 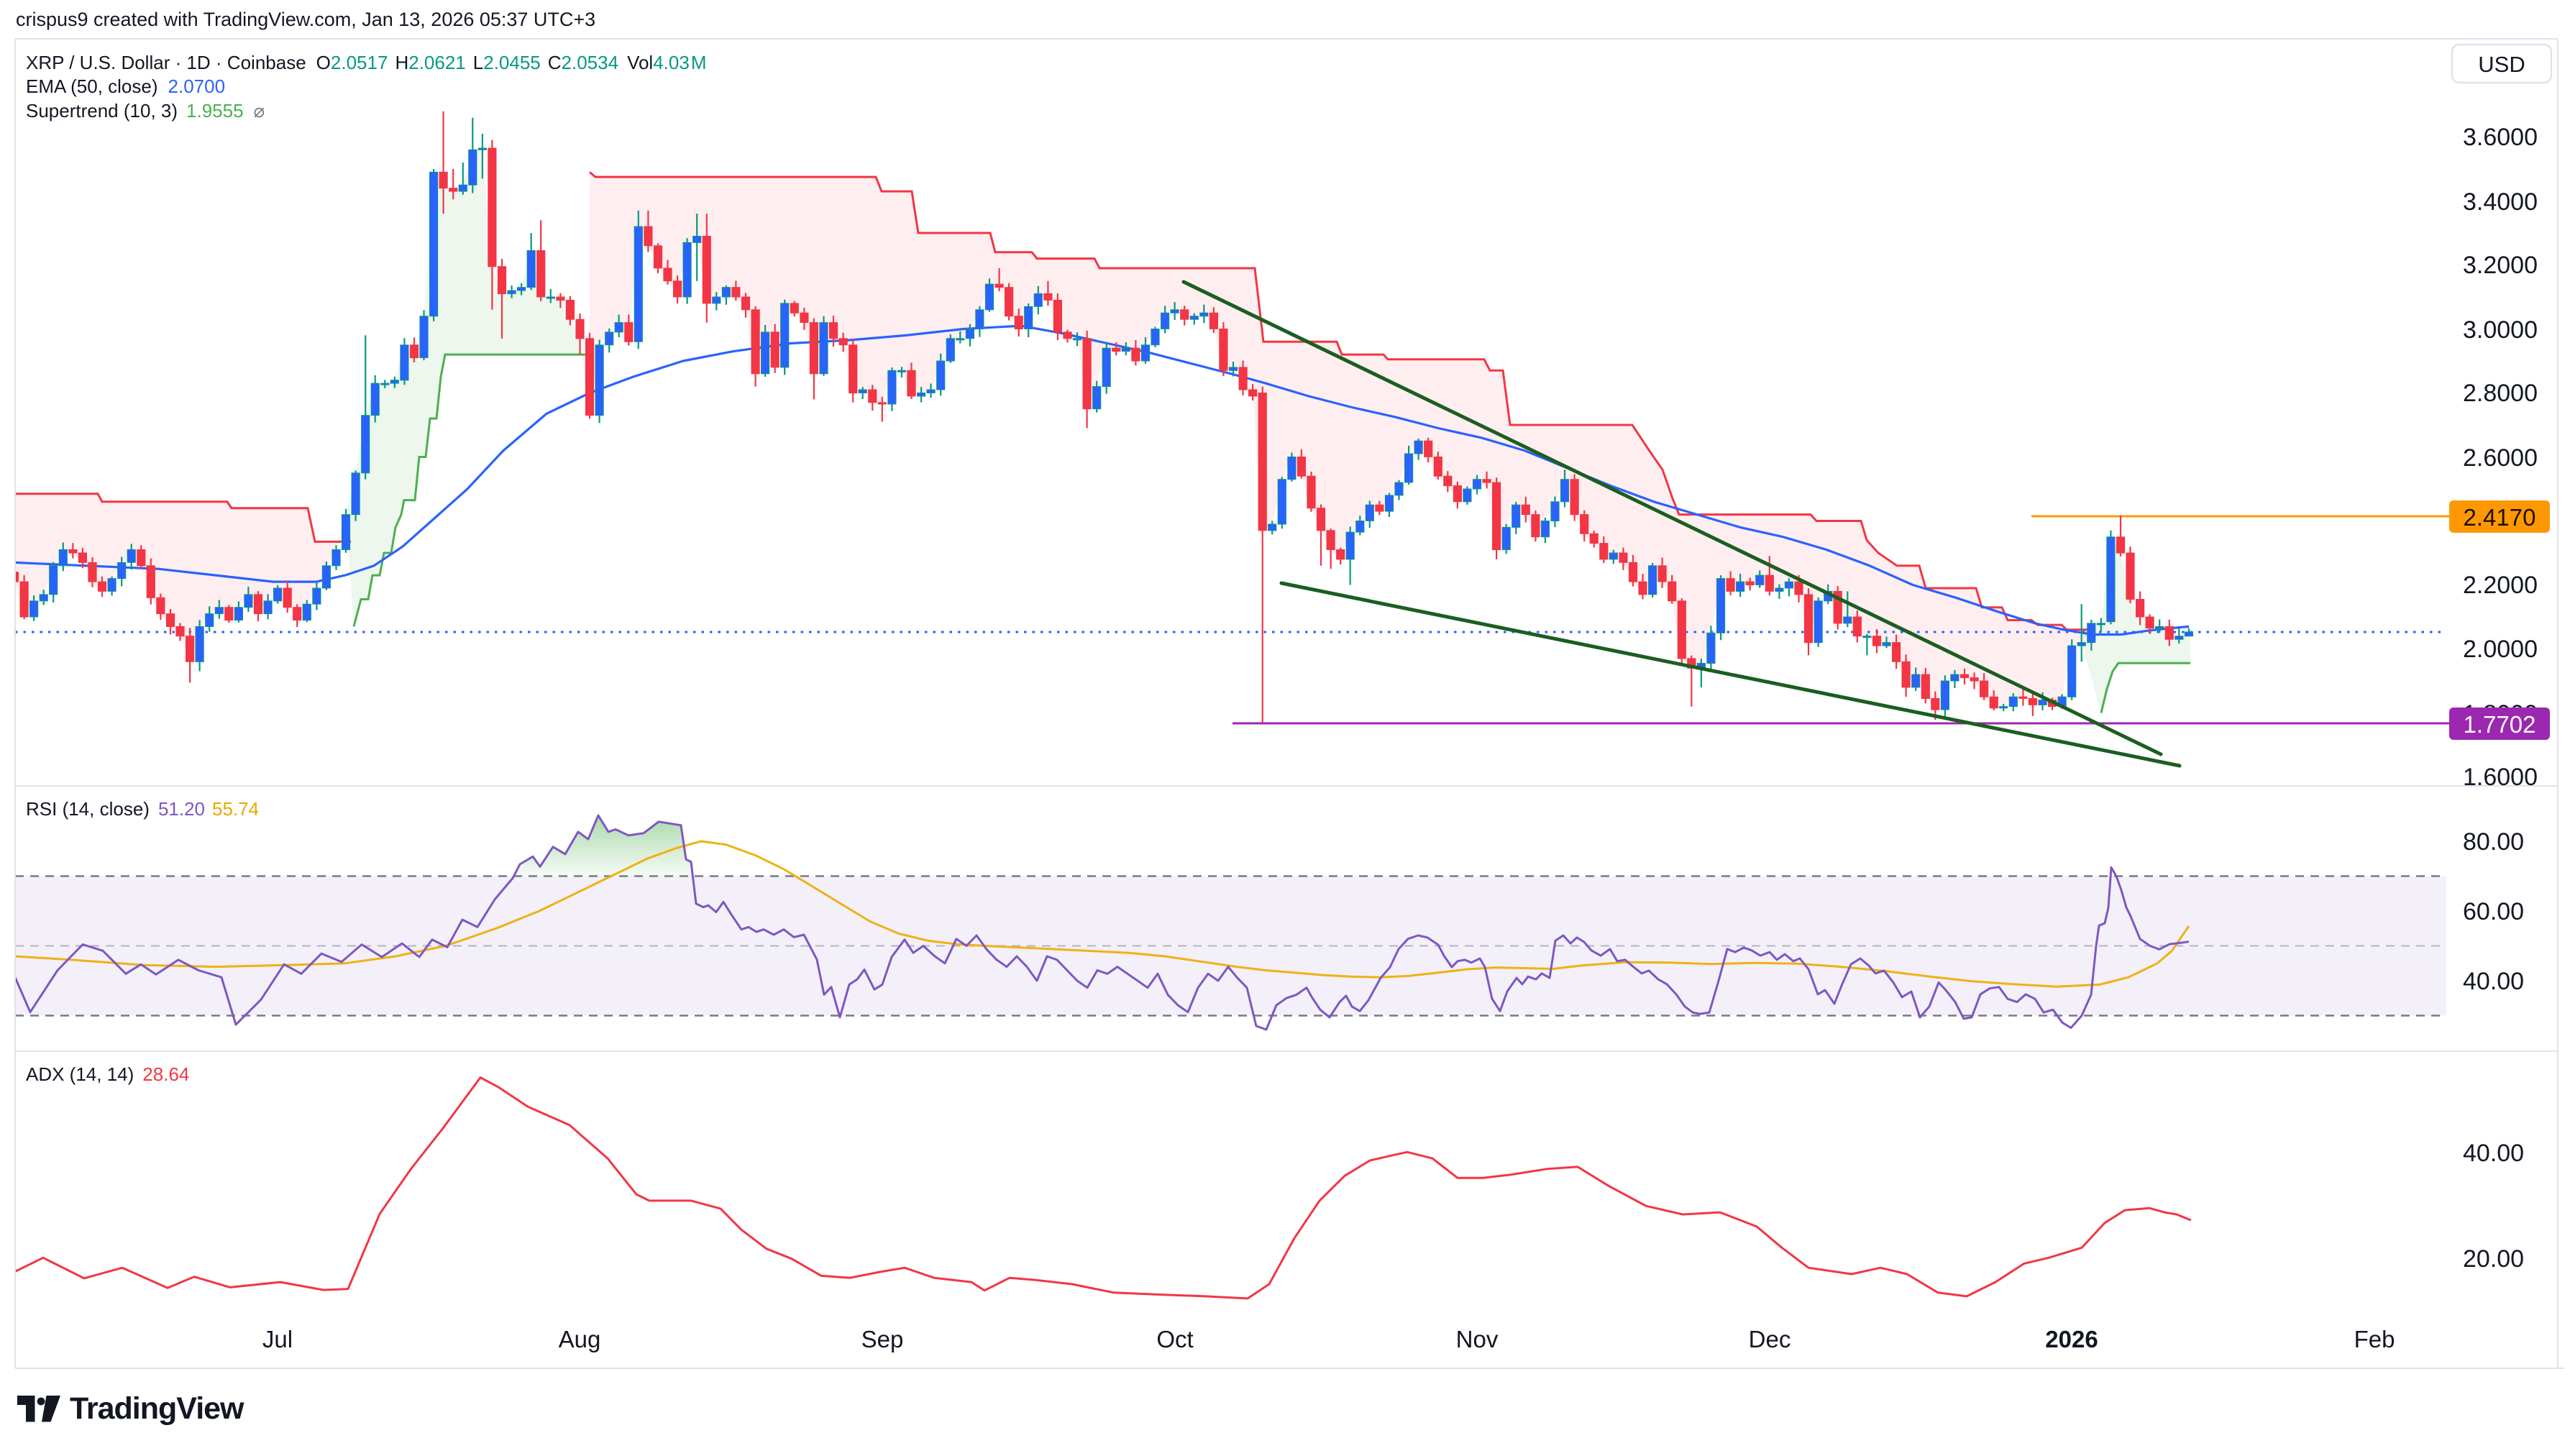 What do you see at coordinates (2501, 64) in the screenshot?
I see `svg-text: USD` at bounding box center [2501, 64].